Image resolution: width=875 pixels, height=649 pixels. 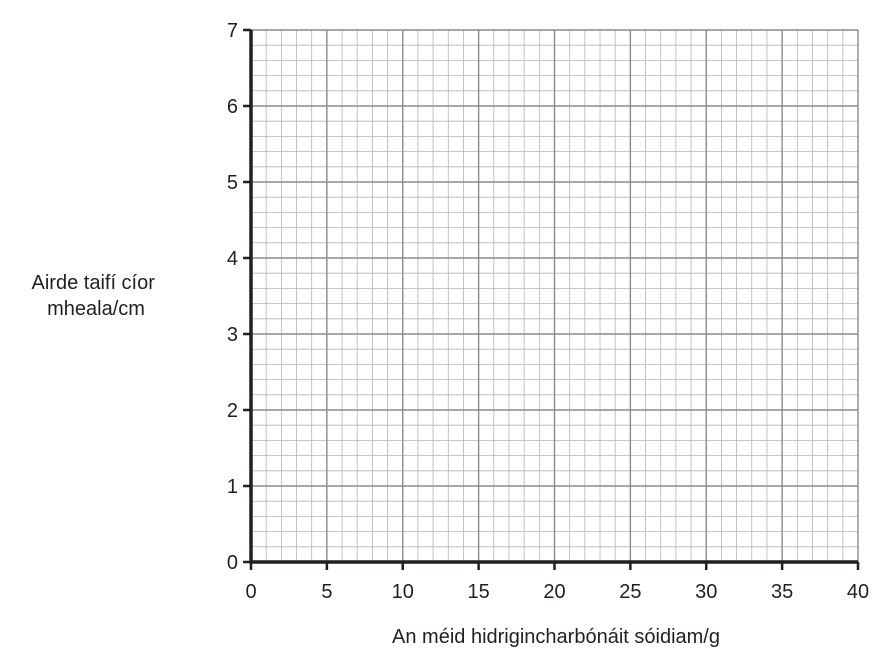 I want to click on y-axis-label: Airde taifí cíor mheala/cm, so click(x=96, y=296).